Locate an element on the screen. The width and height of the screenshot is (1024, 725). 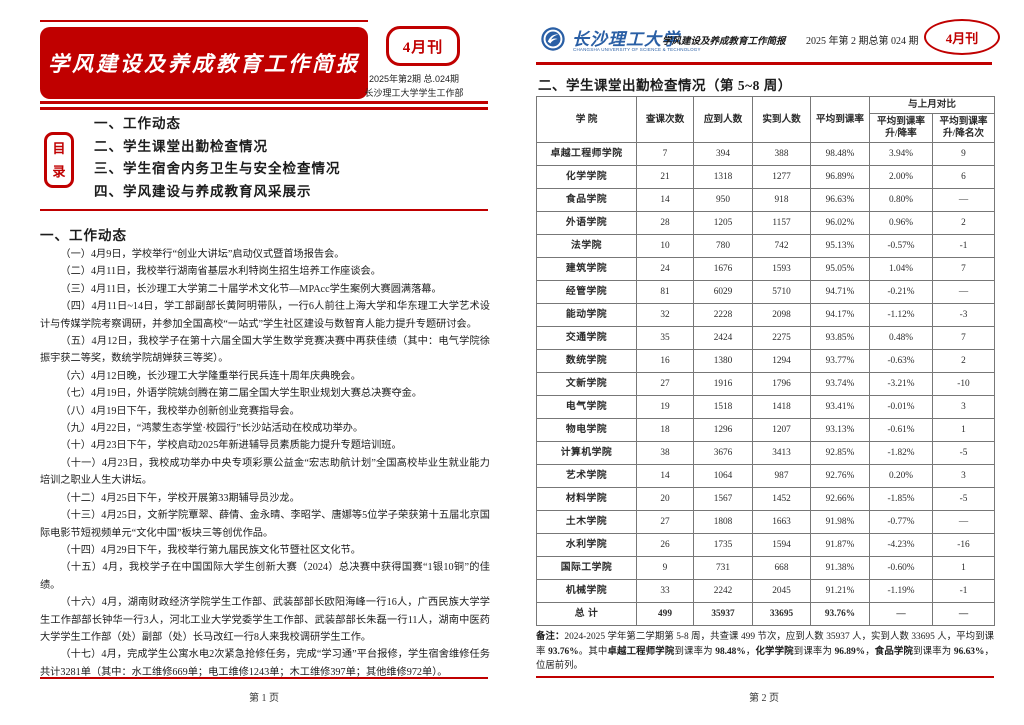
col-header-college: 学 院 is located at coordinates (586, 119).